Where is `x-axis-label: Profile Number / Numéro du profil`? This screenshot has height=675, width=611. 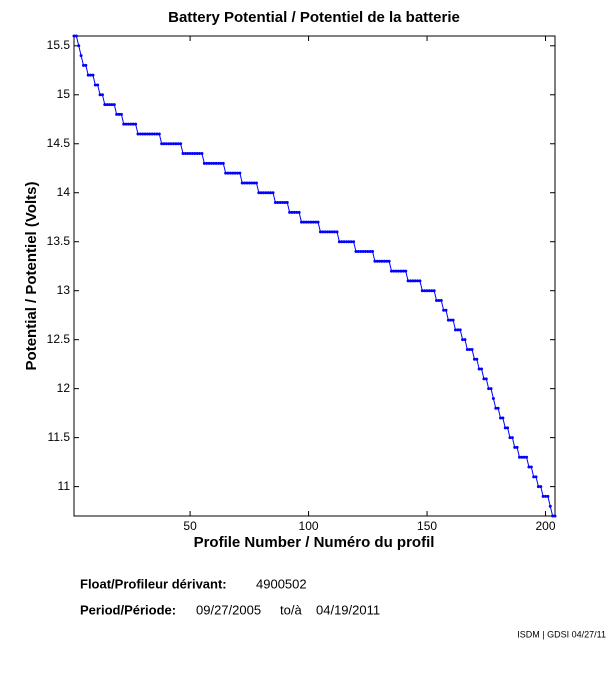 x-axis-label: Profile Number / Numéro du profil is located at coordinates (314, 542).